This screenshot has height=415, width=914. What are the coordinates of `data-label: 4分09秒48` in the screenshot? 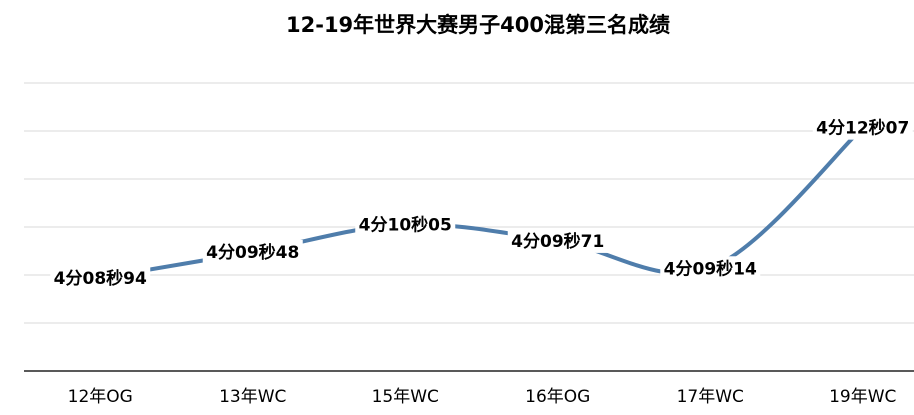 It's located at (252, 252).